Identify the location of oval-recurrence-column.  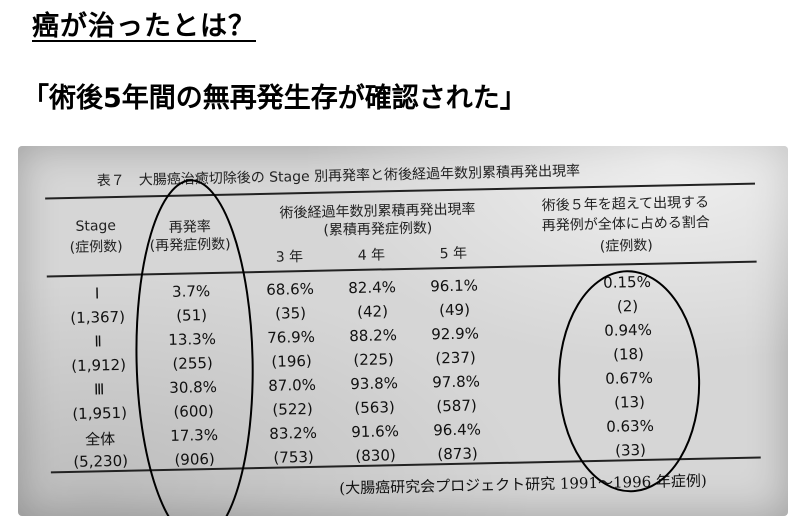
(194, 347).